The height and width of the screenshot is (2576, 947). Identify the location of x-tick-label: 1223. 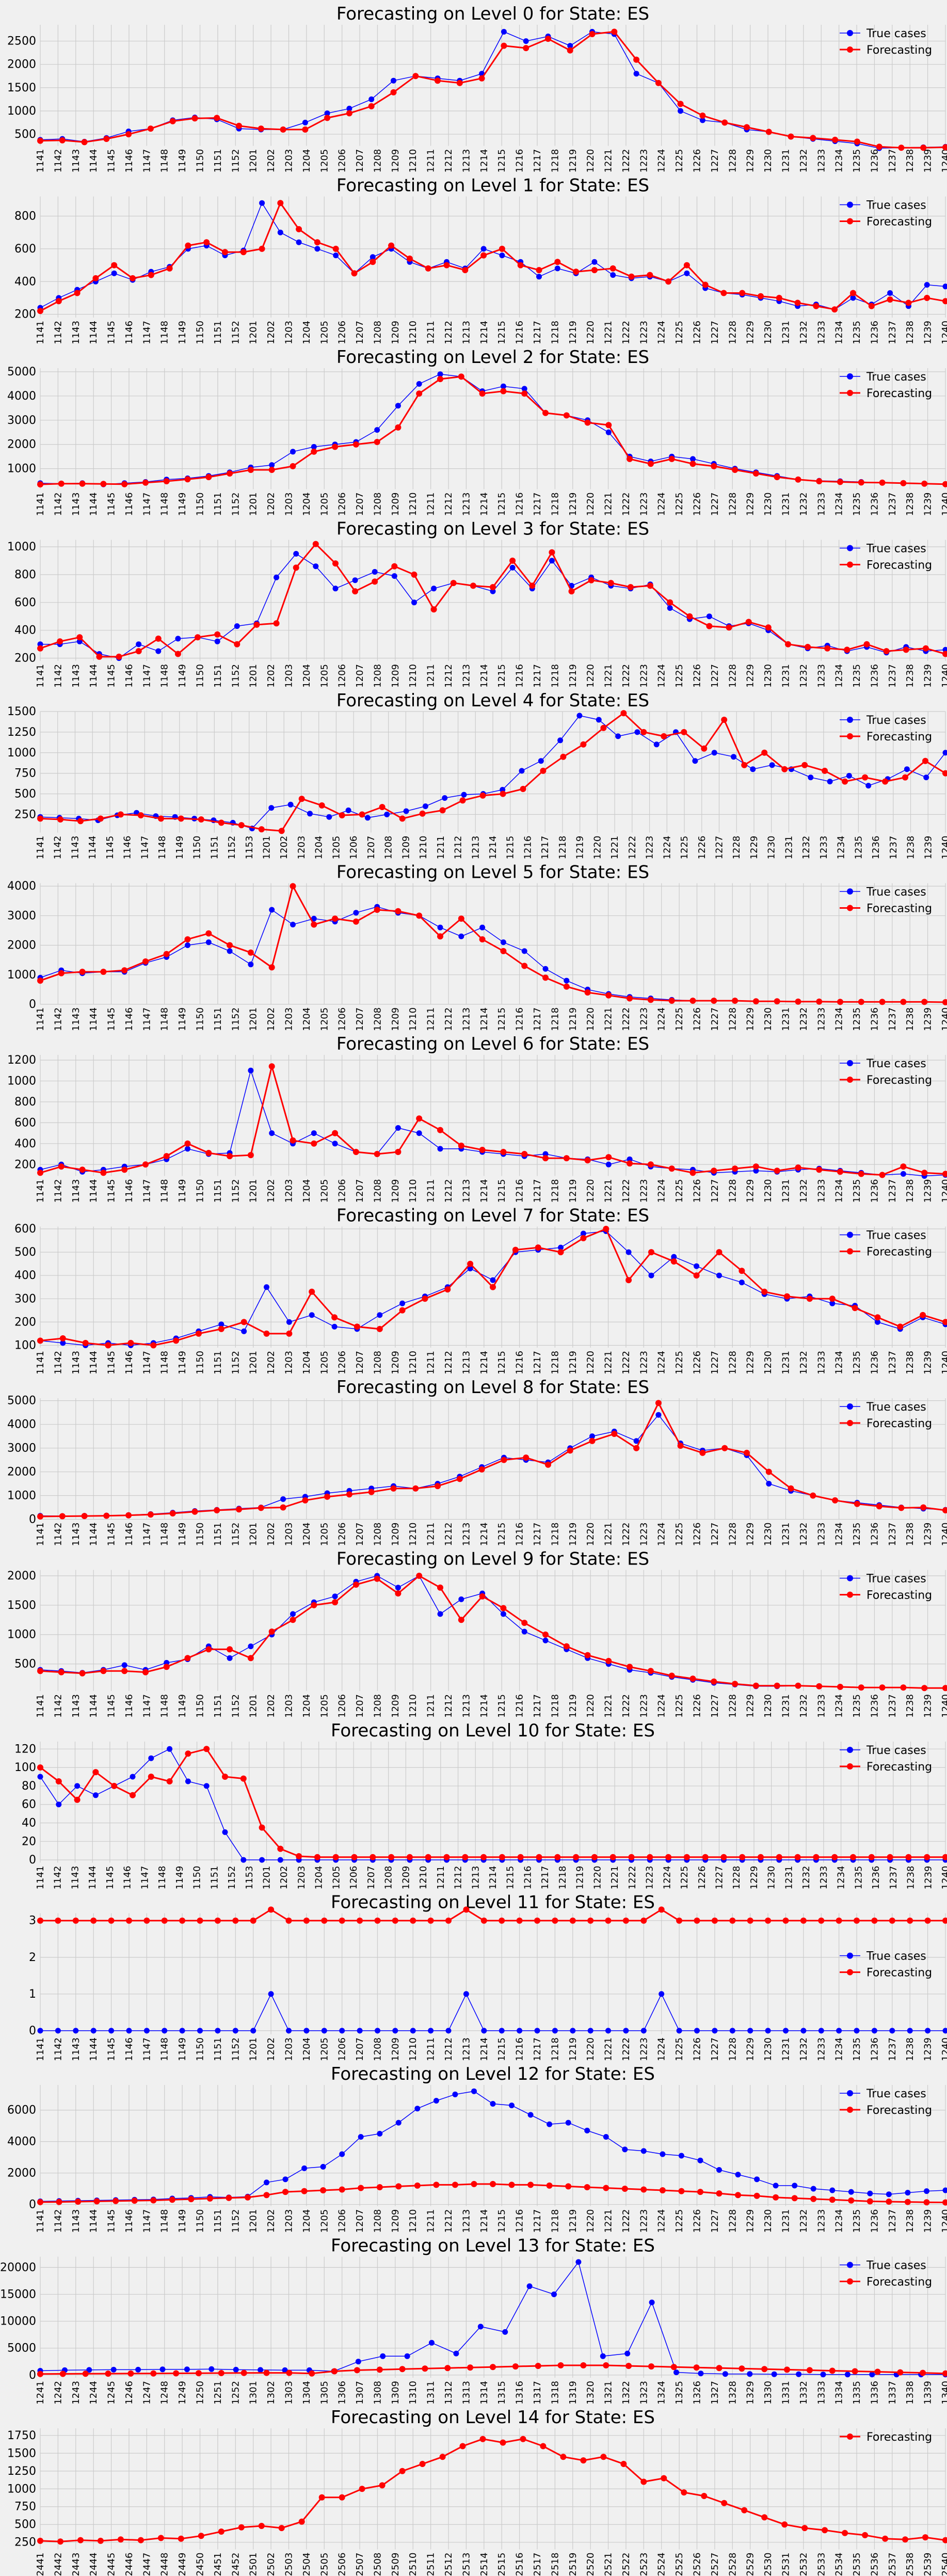
(650, 1878).